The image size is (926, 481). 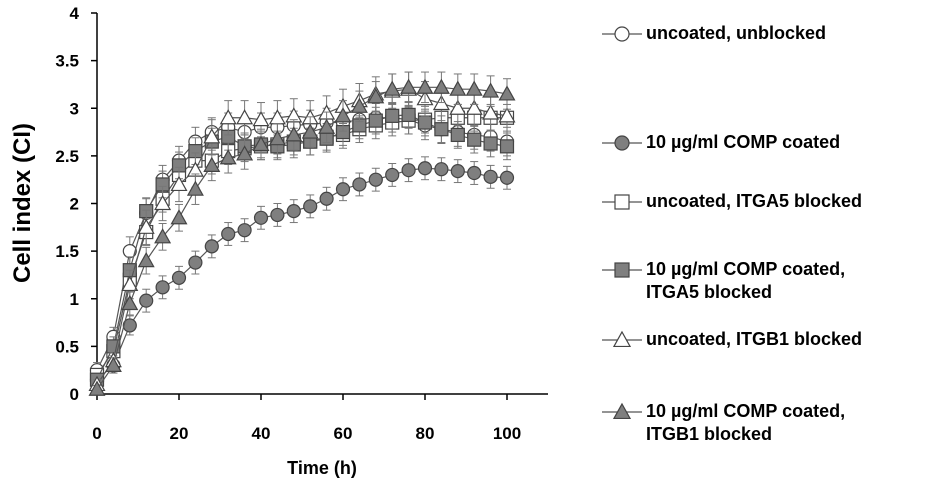 What do you see at coordinates (322, 468) in the screenshot?
I see `x-axis-title: Time (h)` at bounding box center [322, 468].